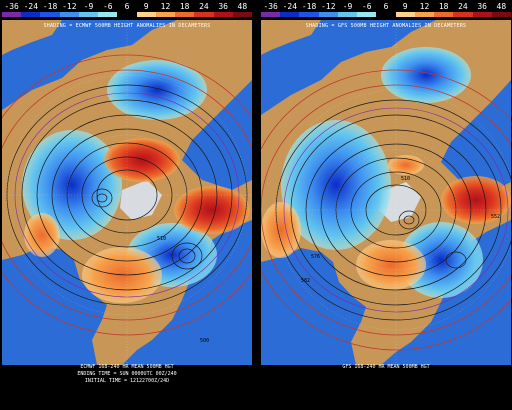 Image resolution: width=512 pixels, height=410 pixels. What do you see at coordinates (315, 257) in the screenshot?
I see `contour-label: 576` at bounding box center [315, 257].